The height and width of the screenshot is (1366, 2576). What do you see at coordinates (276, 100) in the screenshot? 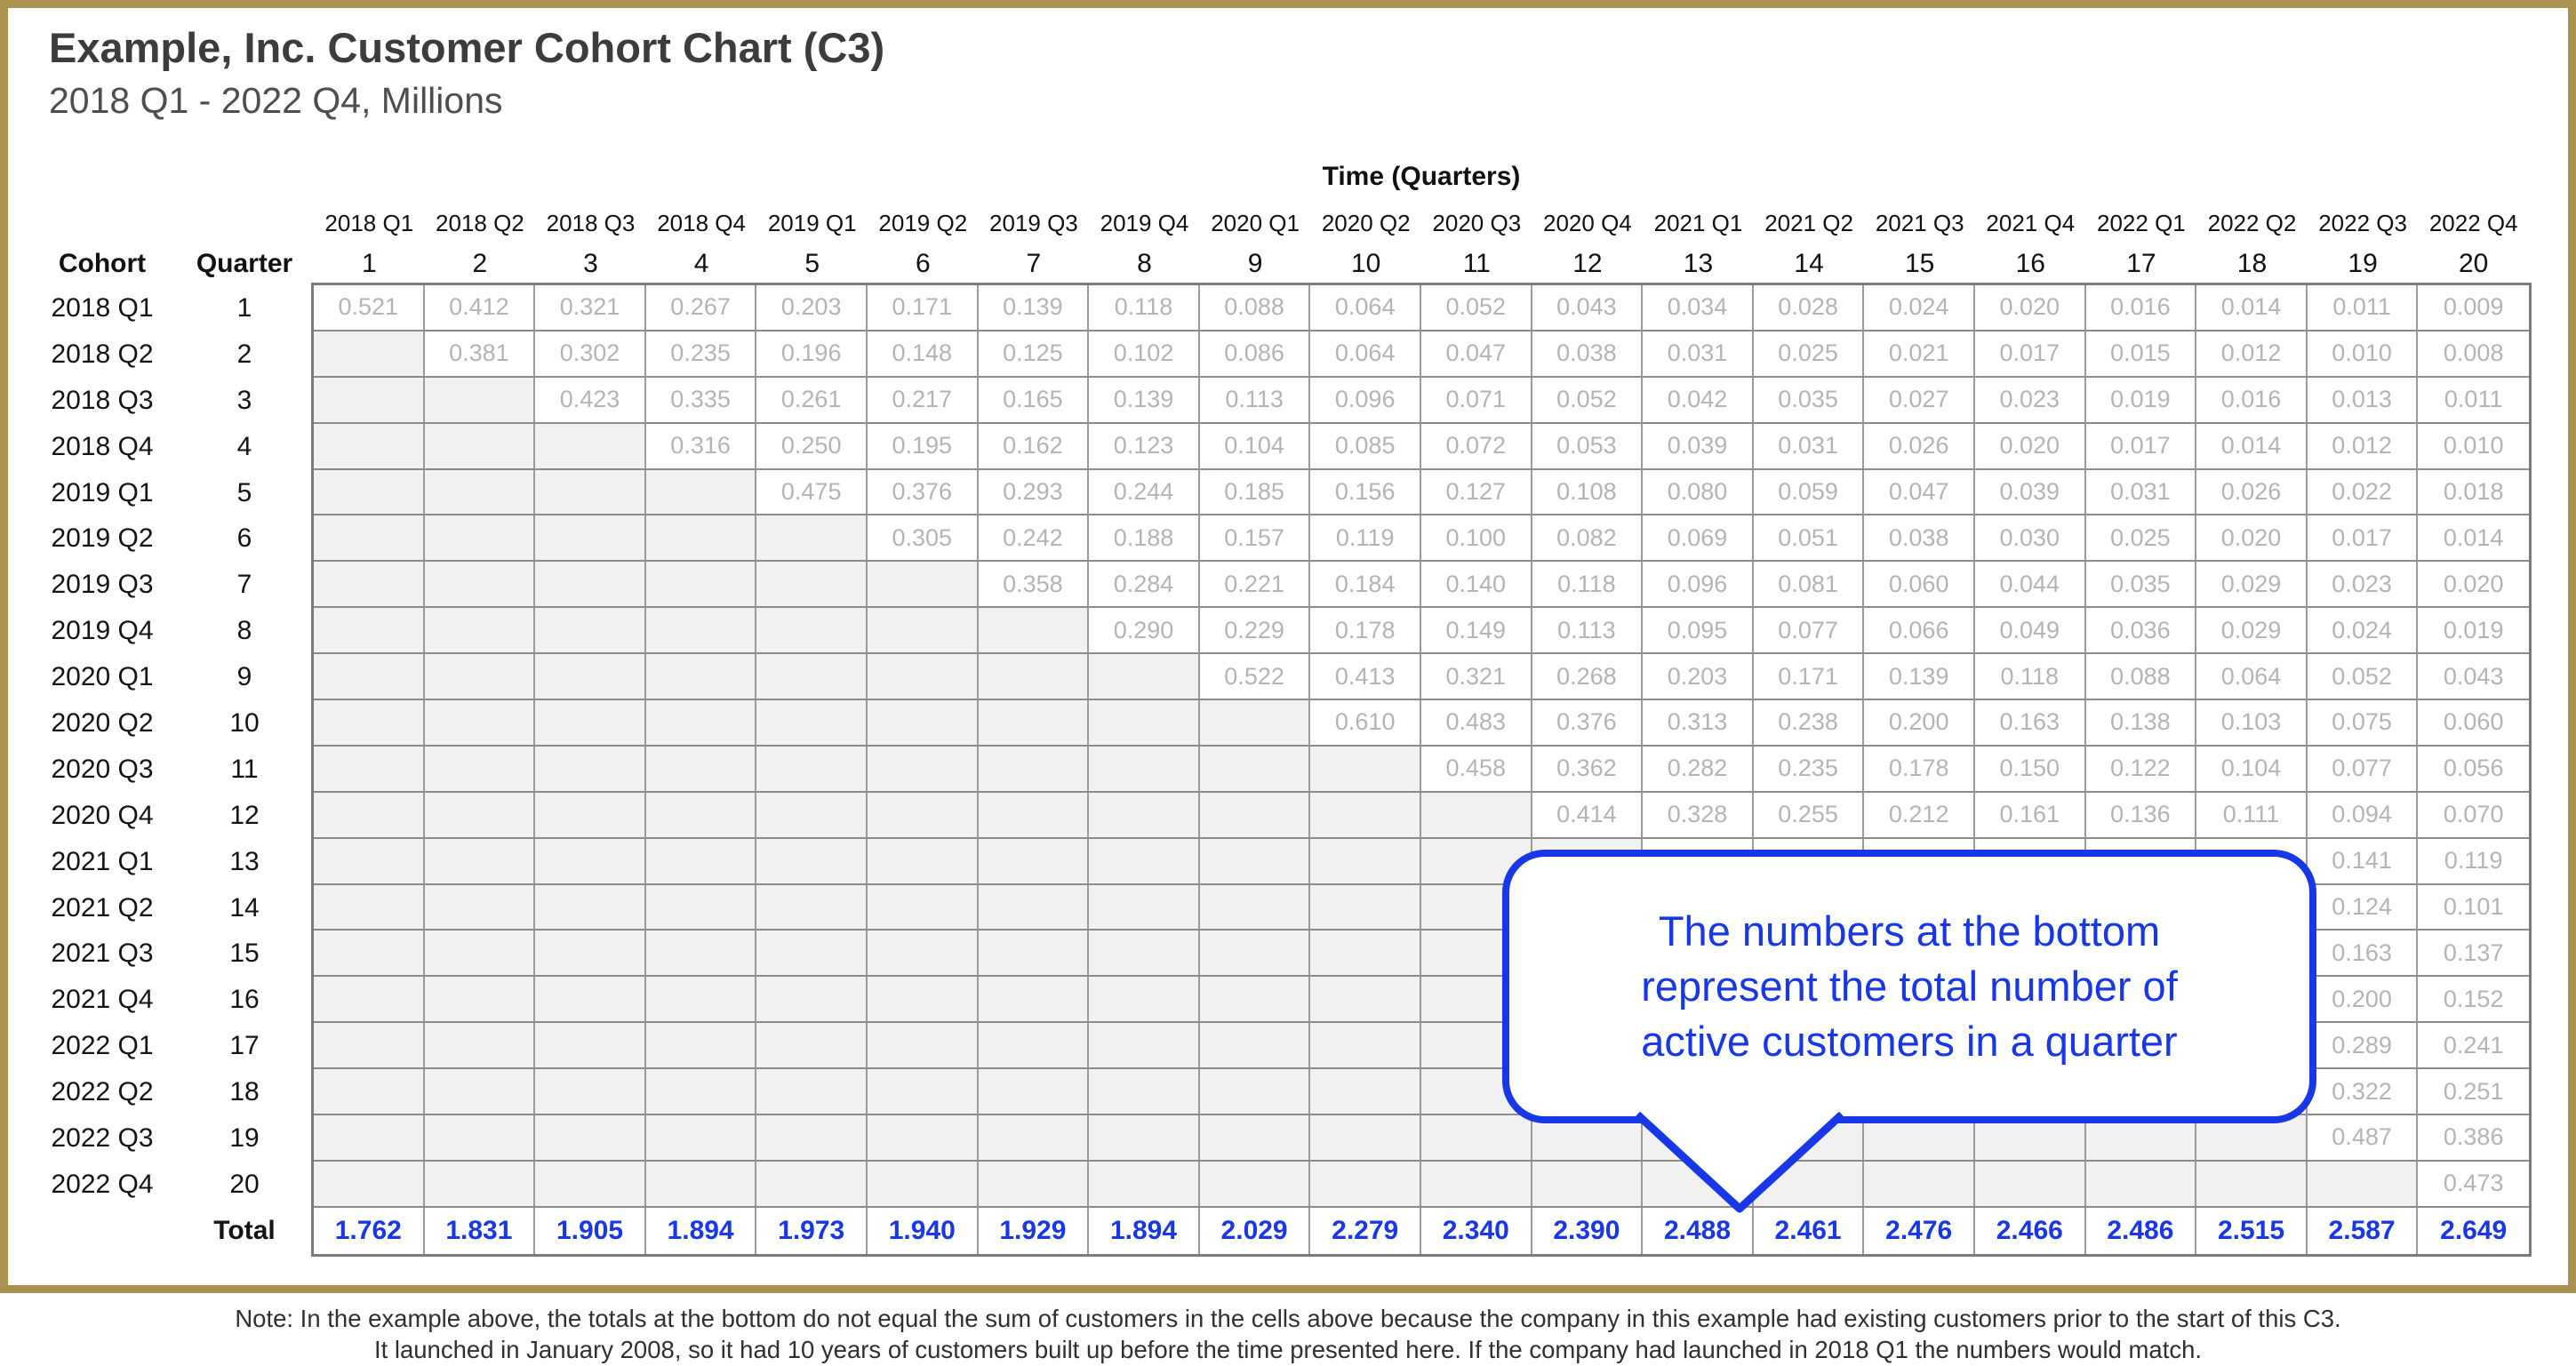
I see `page-subtitle: 2018 Q1 - 2022 Q4, Millions` at bounding box center [276, 100].